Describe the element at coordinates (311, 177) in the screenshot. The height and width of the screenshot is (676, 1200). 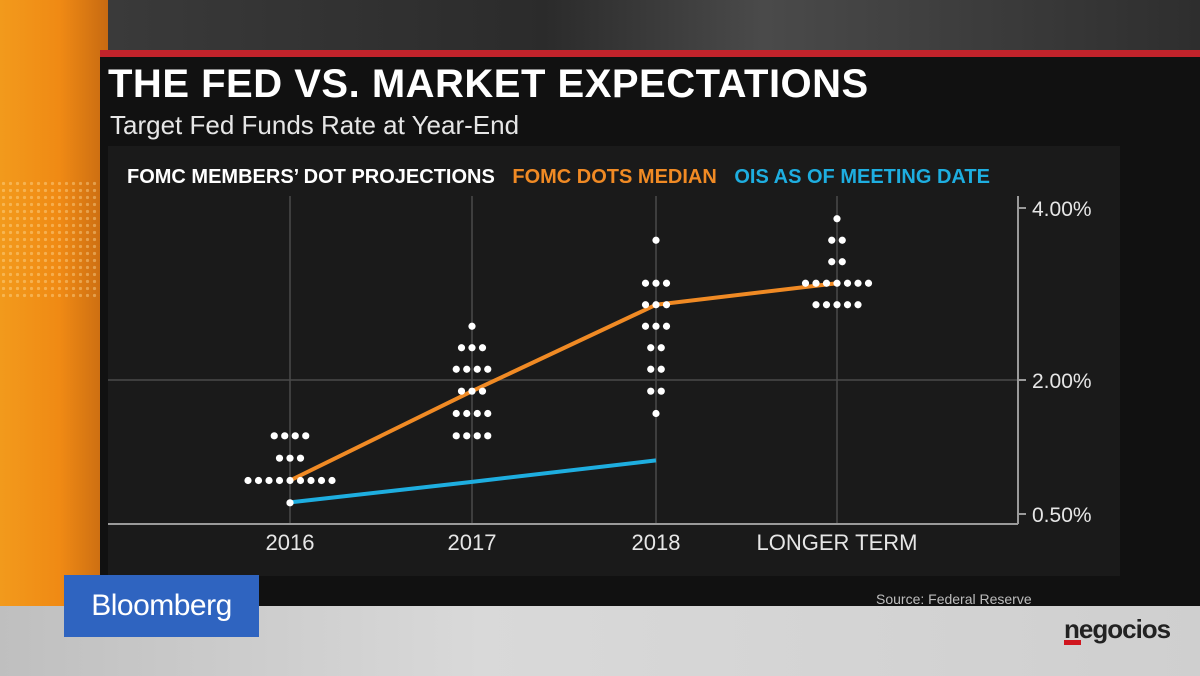
I see `legend-dot-projections: FOMC MEMBERS’ DOT PROJECTIONS` at that location.